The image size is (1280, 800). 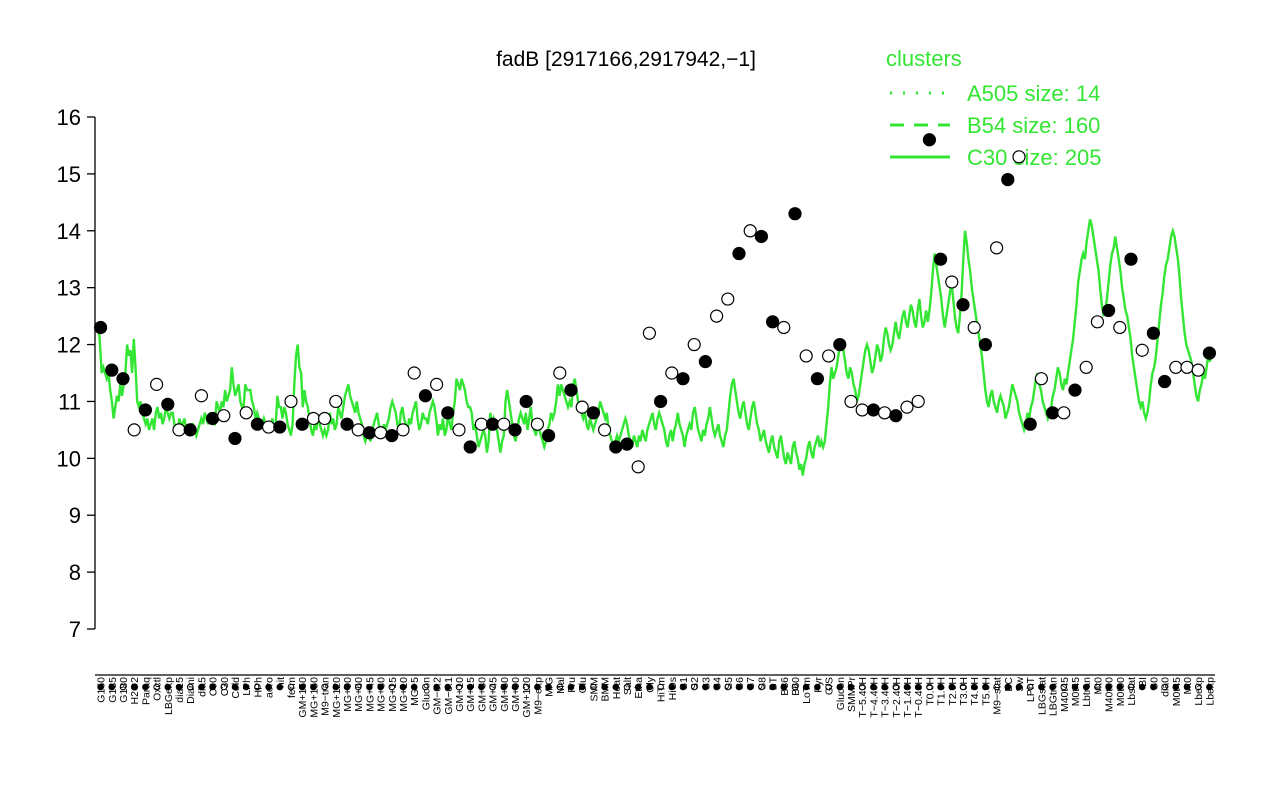 I want to click on x-tick-label: C30, so click(x=225, y=686).